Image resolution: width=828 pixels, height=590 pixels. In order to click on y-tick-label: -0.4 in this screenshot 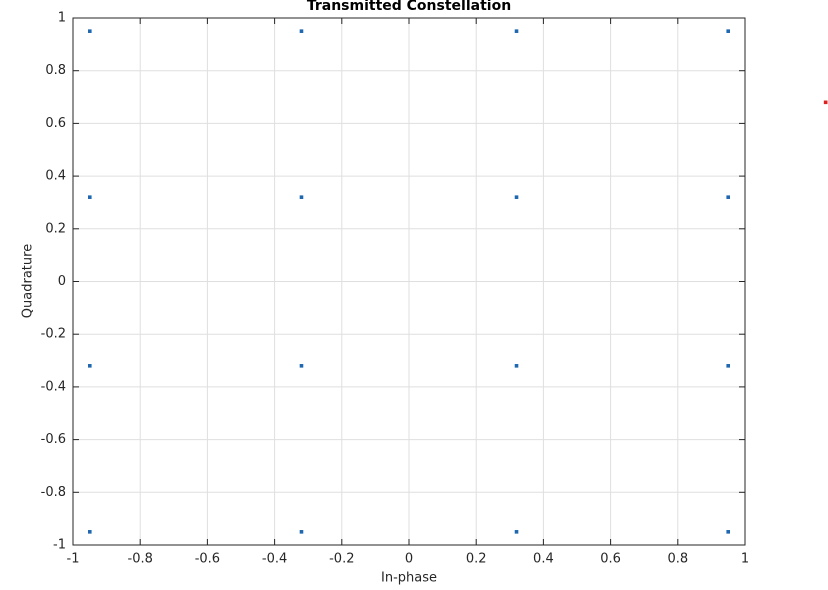, I will do `click(53, 386)`.